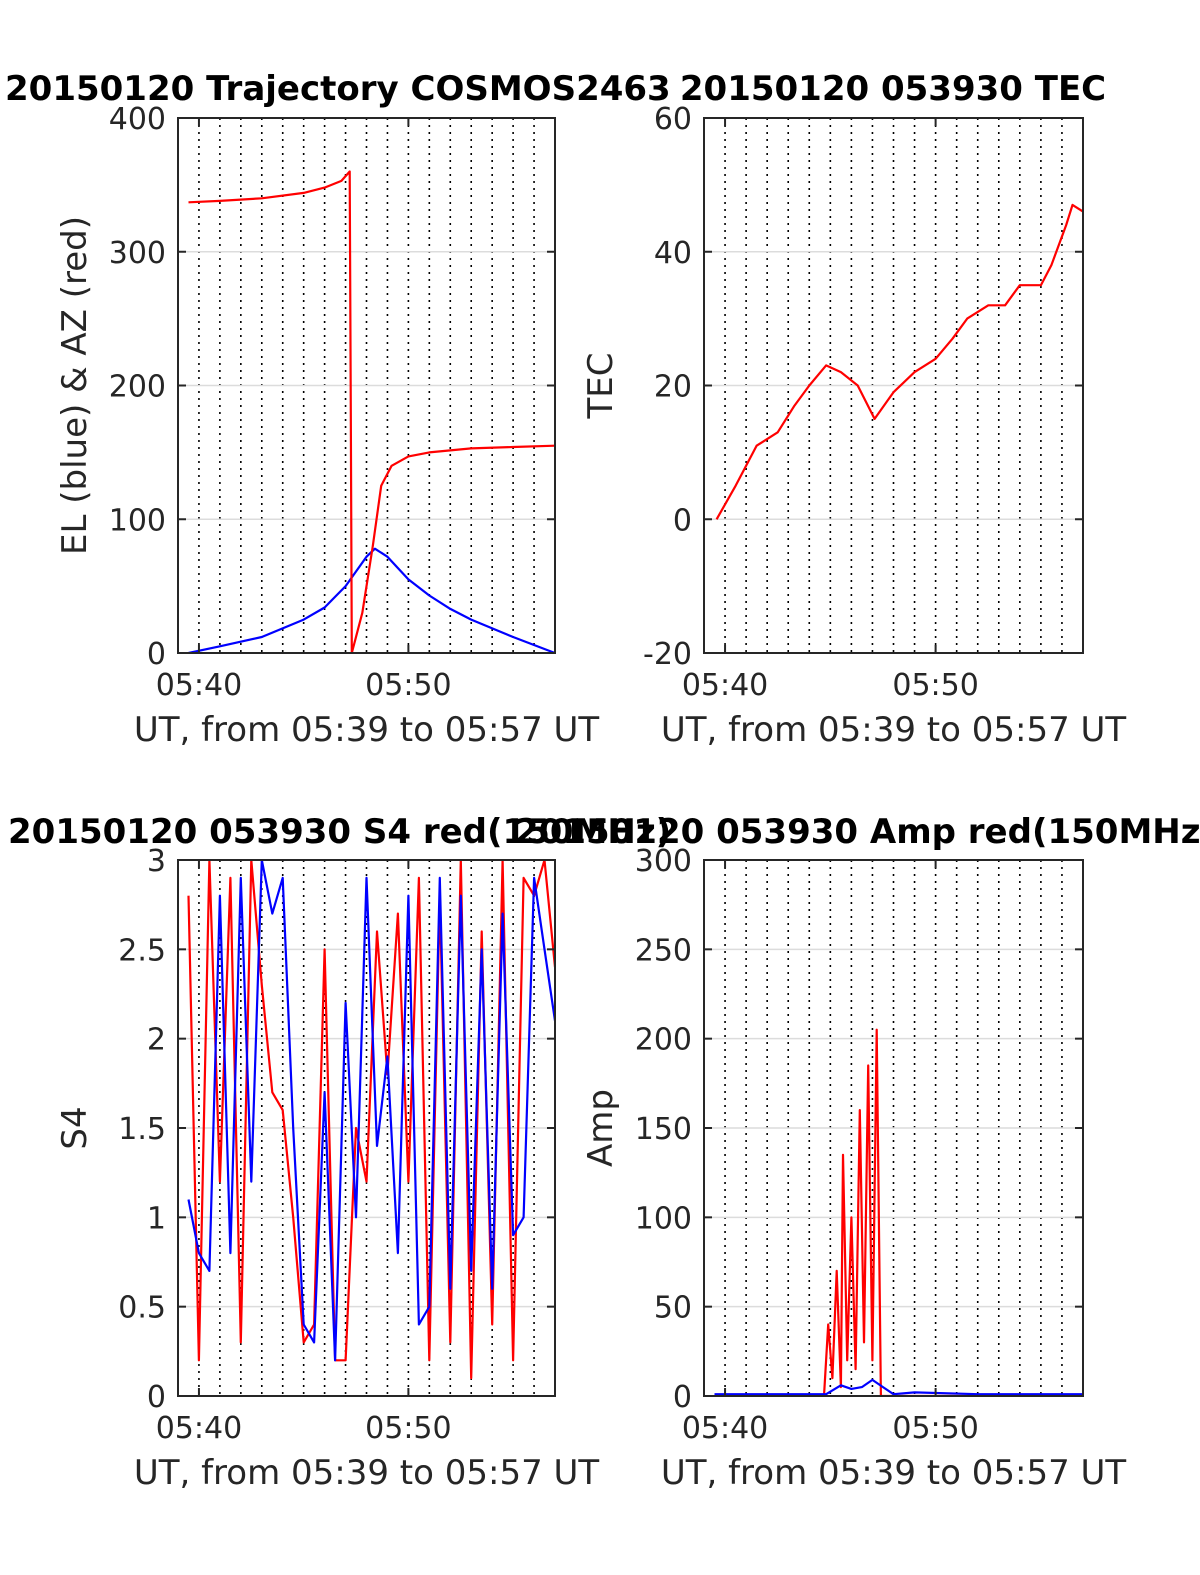  What do you see at coordinates (75, 385) in the screenshot?
I see `trajectory-y-axis-label: EL (blue) & AZ (red)` at bounding box center [75, 385].